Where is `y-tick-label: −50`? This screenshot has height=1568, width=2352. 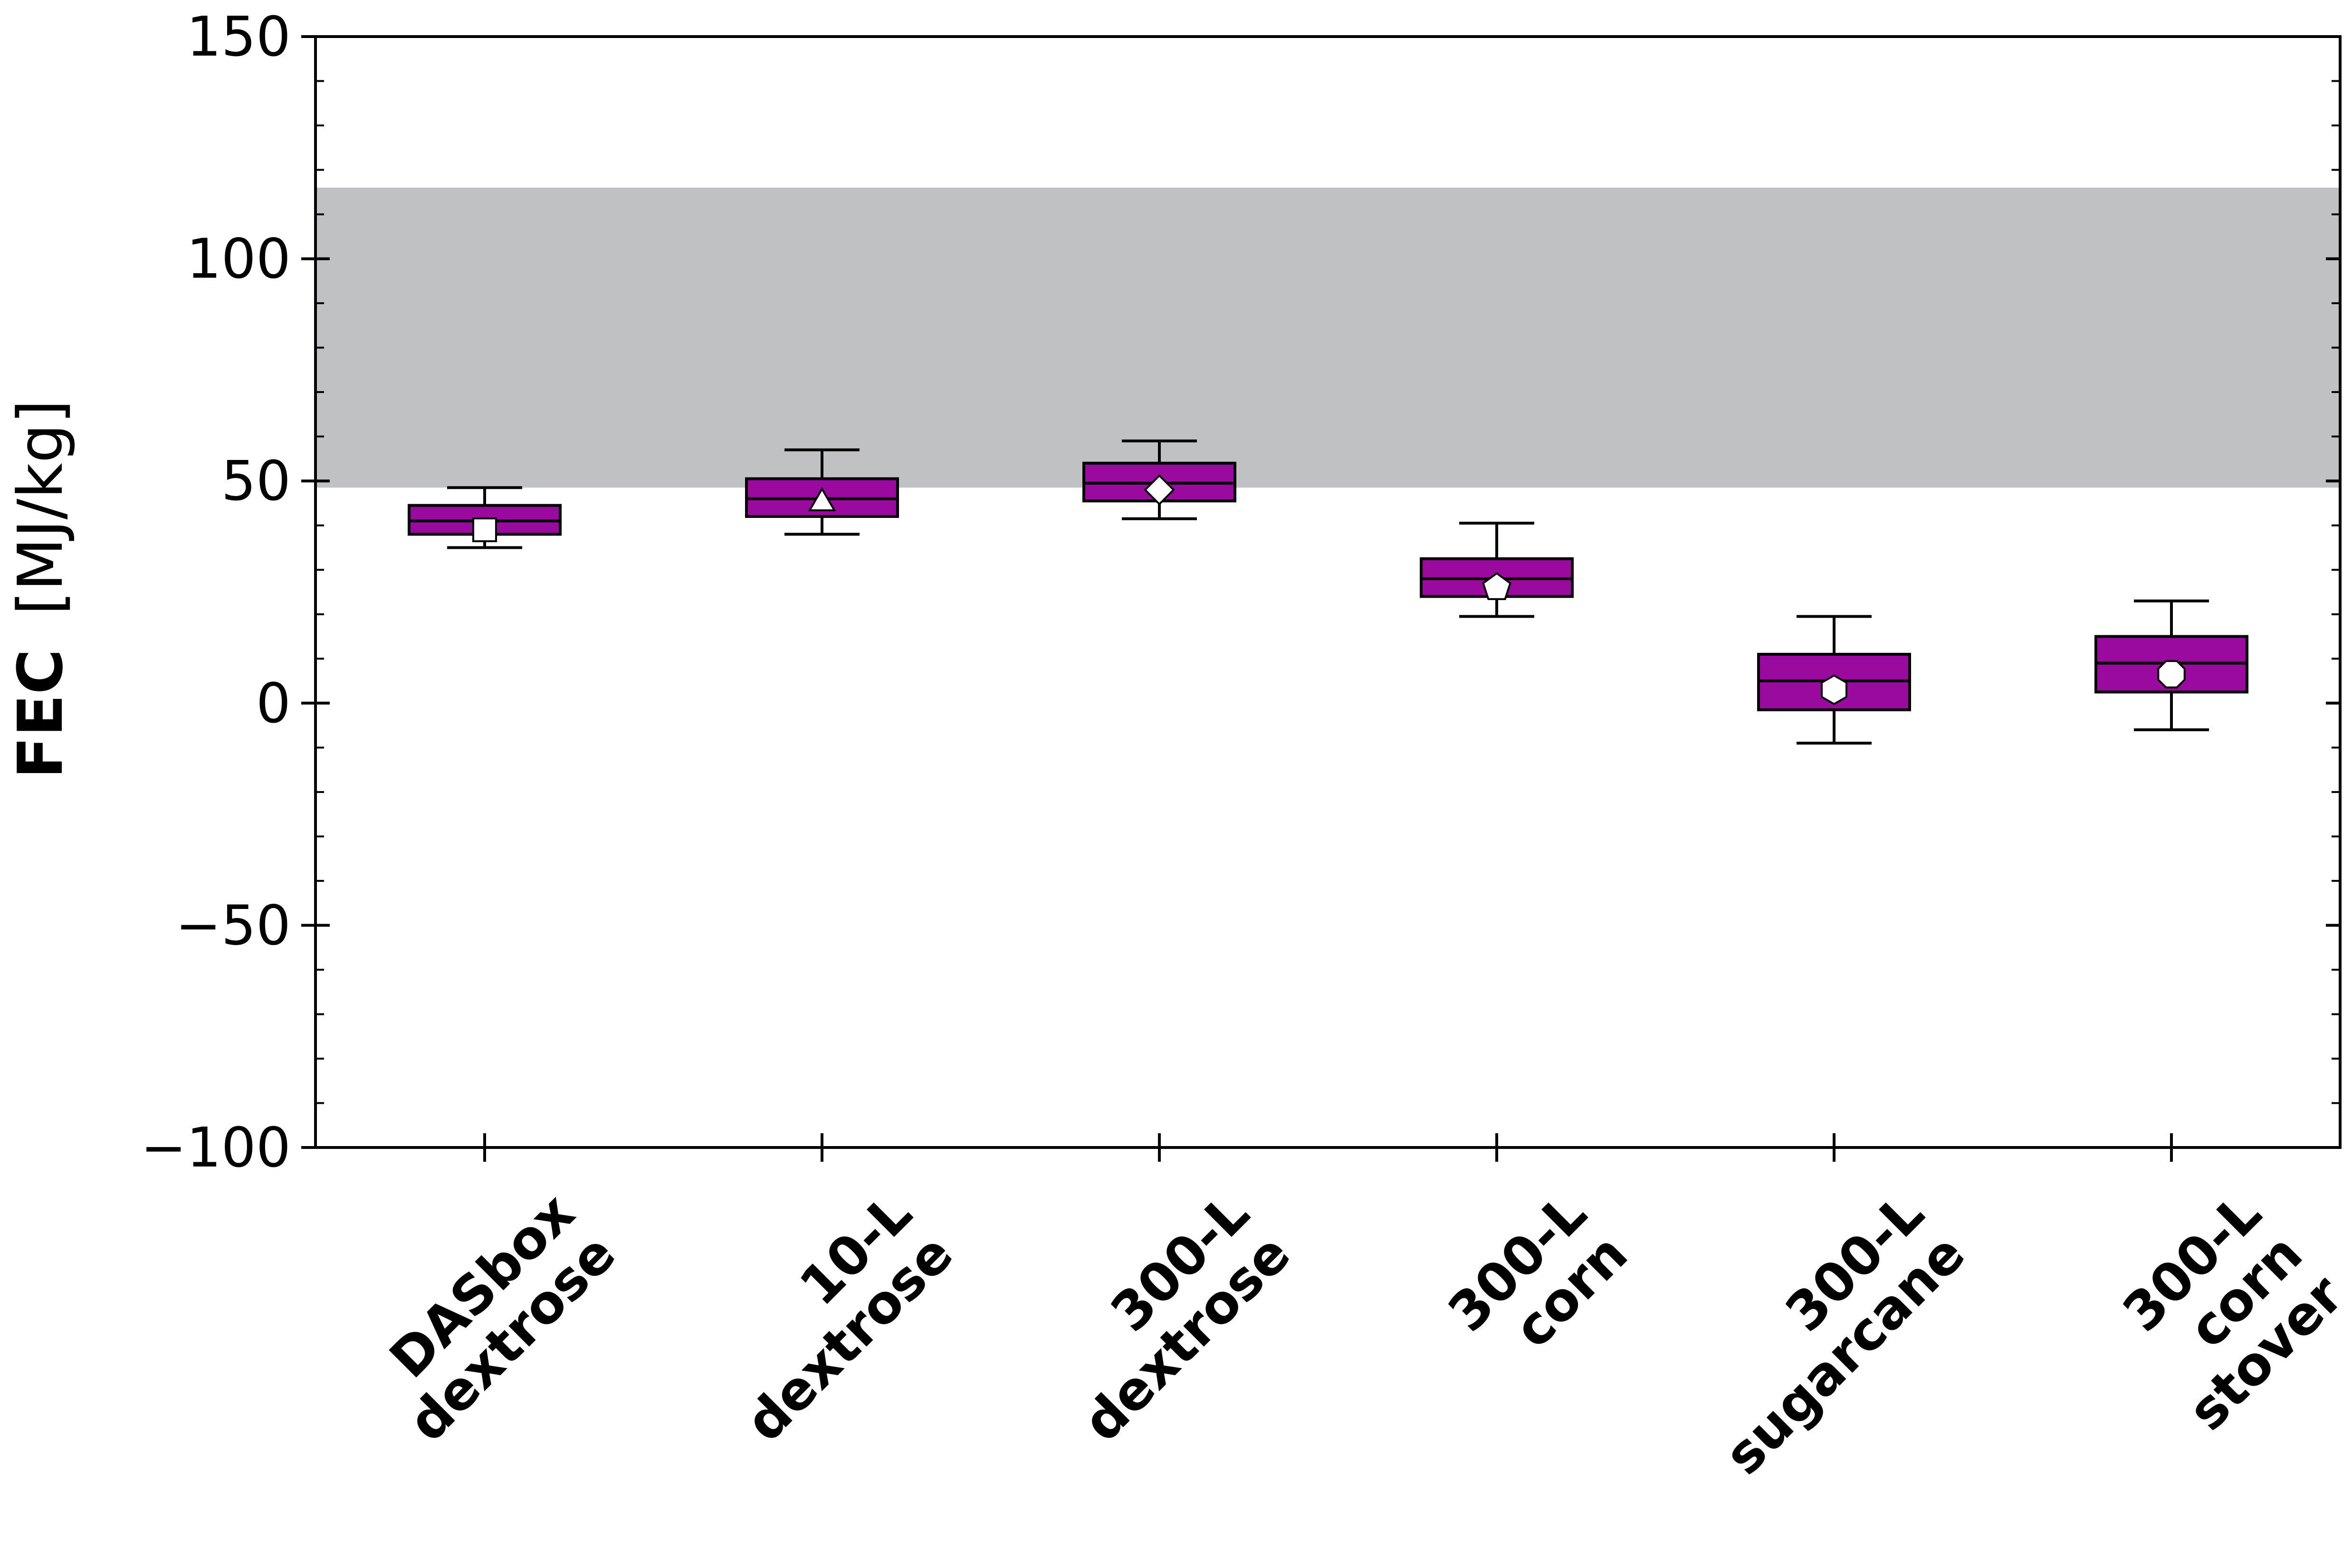
y-tick-label: −50 is located at coordinates (233, 925).